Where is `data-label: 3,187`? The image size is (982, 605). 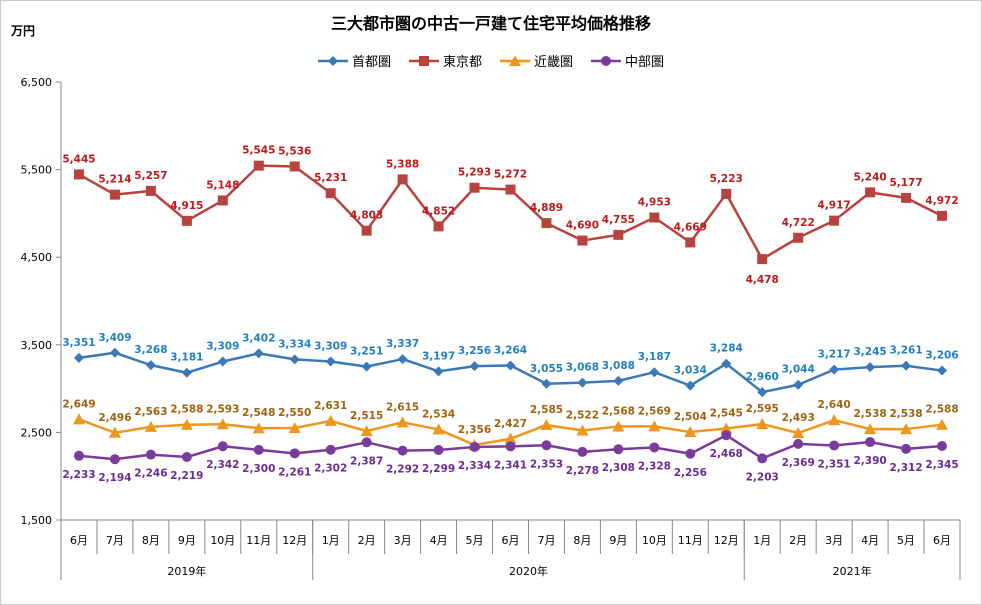
data-label: 3,187 is located at coordinates (654, 357).